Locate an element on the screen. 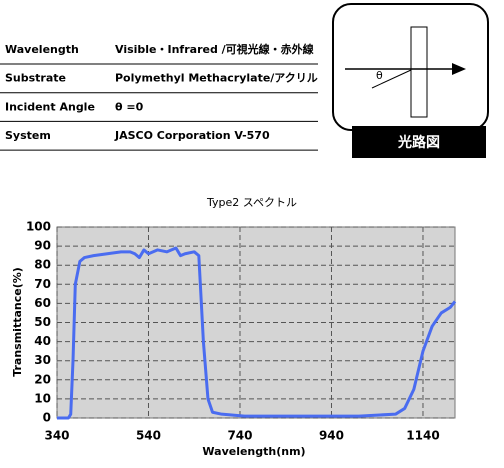  row-label: Substrate is located at coordinates (35, 78).